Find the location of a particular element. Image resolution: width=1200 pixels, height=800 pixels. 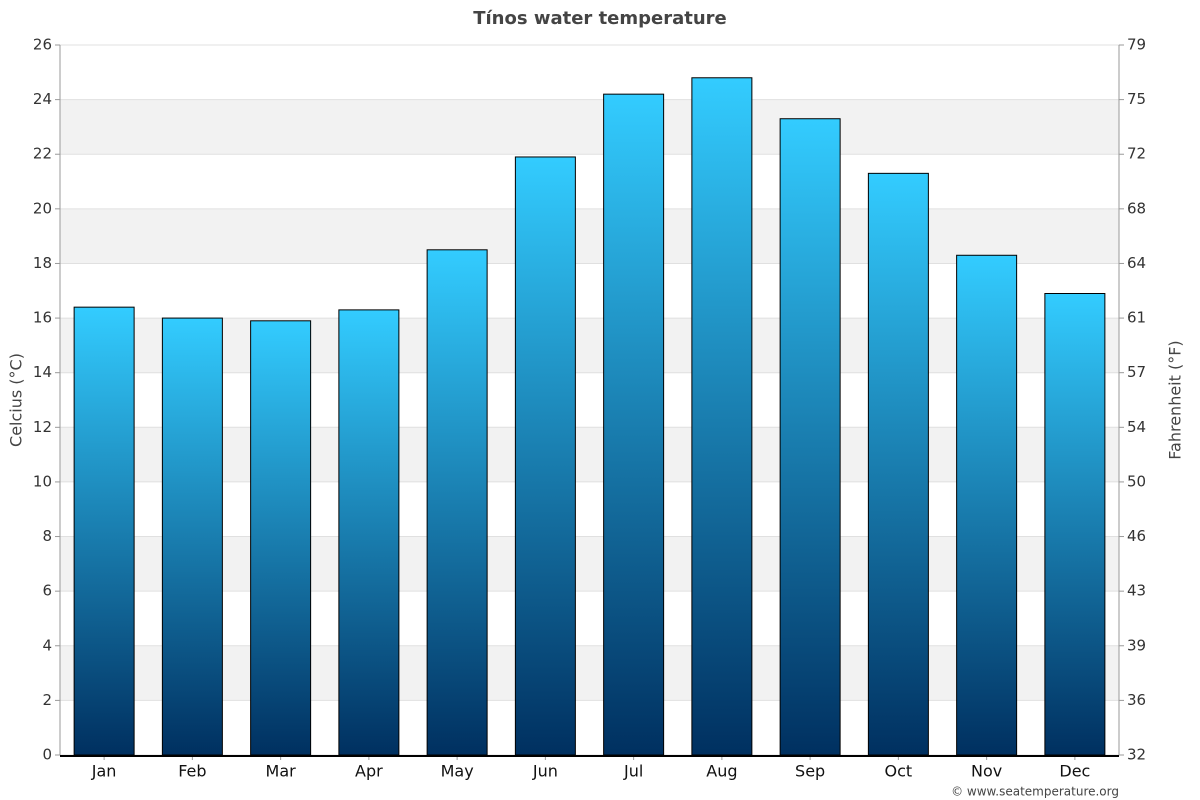

y2-tick-label: 75 is located at coordinates (1136, 99).